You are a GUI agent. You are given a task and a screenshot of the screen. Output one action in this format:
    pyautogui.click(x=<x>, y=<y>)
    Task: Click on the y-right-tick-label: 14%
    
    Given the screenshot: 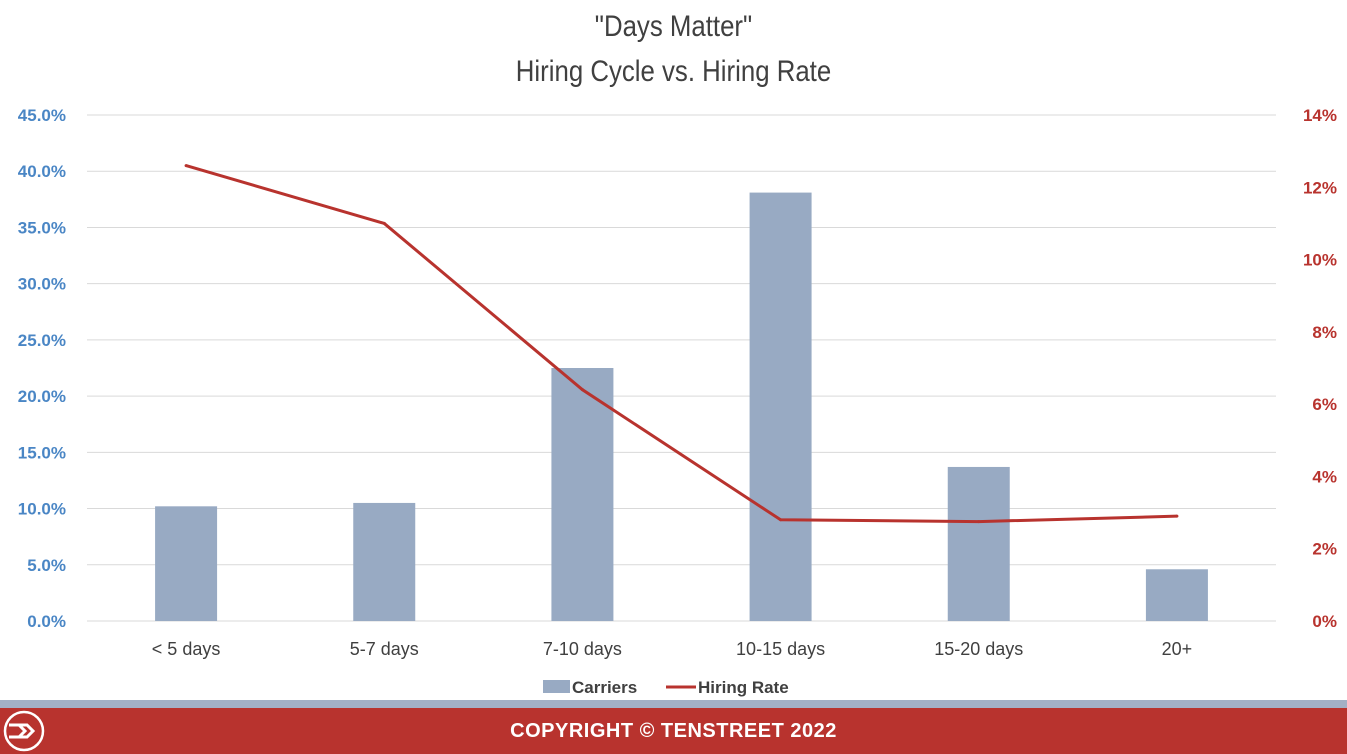 What is the action you would take?
    pyautogui.click(x=1320, y=115)
    